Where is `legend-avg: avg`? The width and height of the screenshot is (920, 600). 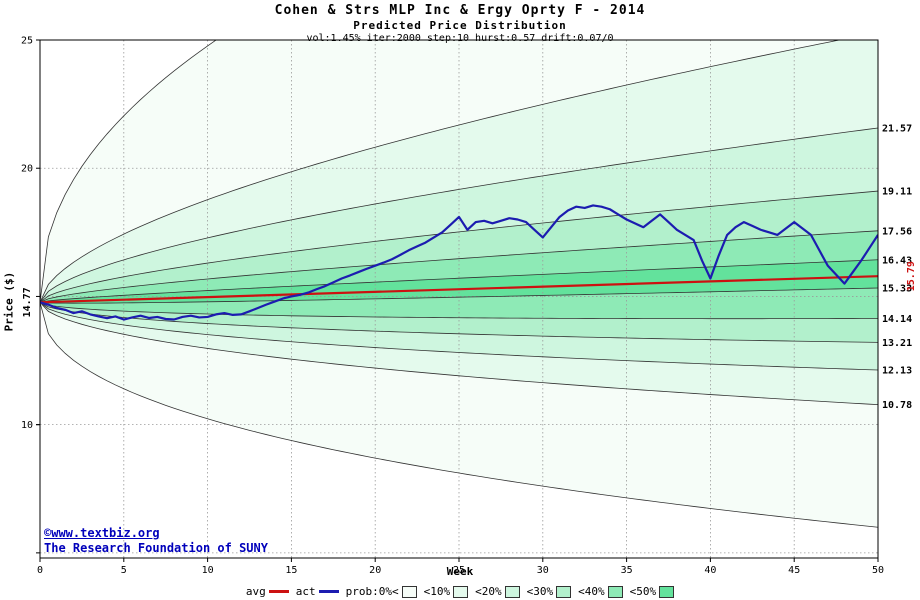 legend-avg: avg is located at coordinates (267, 591).